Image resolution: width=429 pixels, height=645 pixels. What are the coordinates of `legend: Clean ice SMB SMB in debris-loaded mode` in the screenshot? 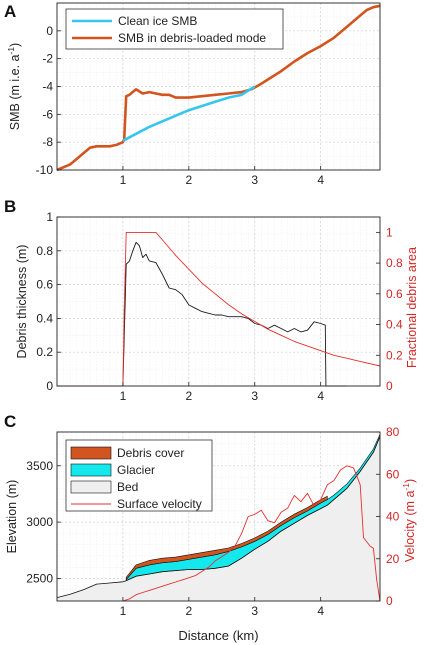 It's located at (174, 29).